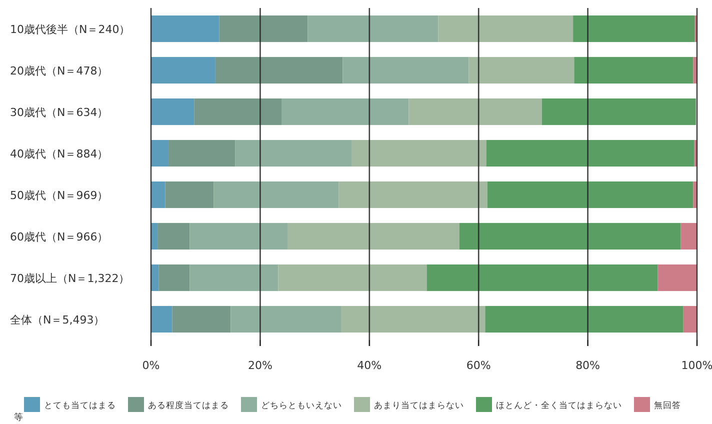  Describe the element at coordinates (57, 319) in the screenshot. I see `y-tick-label: 全体（N＝5,493）` at that location.